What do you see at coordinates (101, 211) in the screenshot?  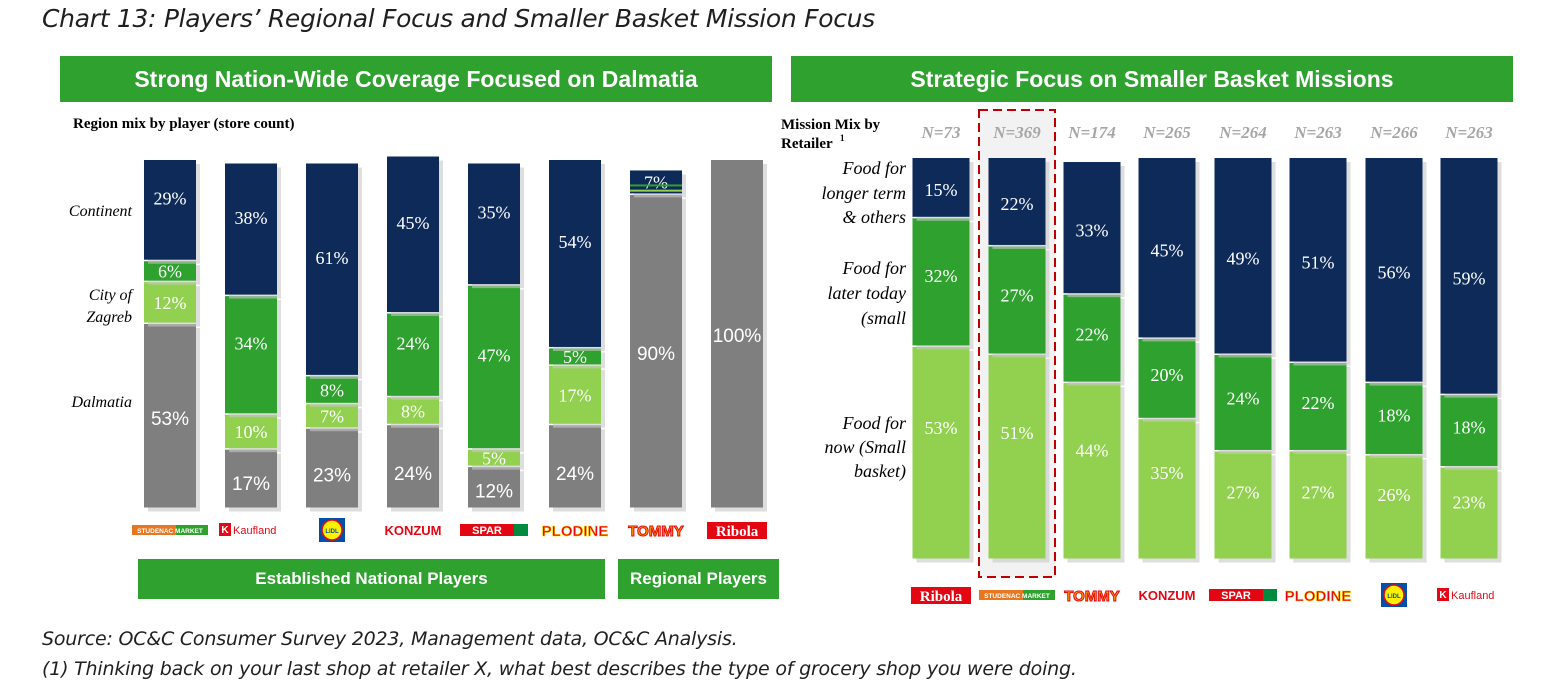 I see `left-row-label: Continent` at bounding box center [101, 211].